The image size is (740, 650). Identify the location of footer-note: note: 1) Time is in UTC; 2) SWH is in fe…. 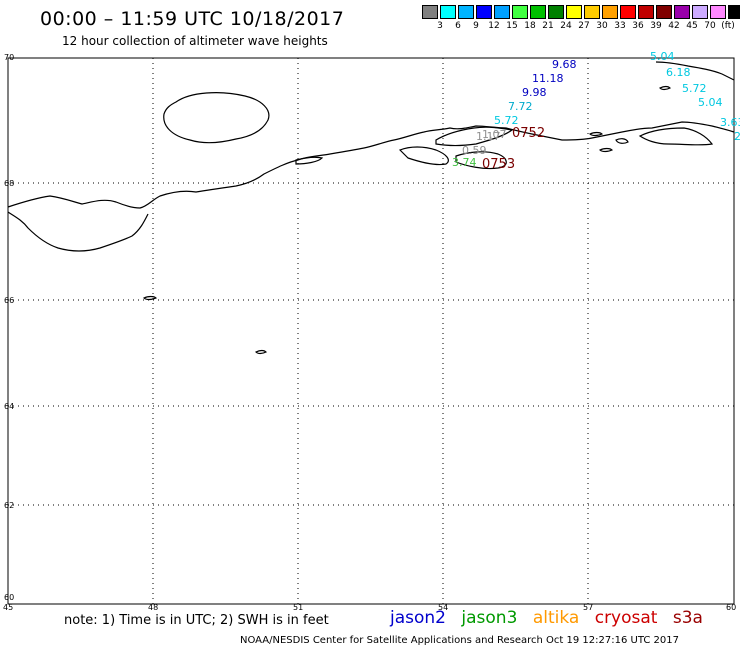
(196, 620).